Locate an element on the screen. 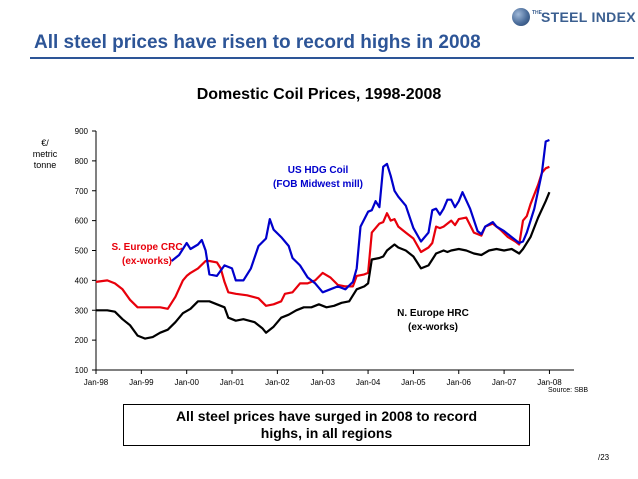  x-tick-label: Jan-03 is located at coordinates (322, 382).